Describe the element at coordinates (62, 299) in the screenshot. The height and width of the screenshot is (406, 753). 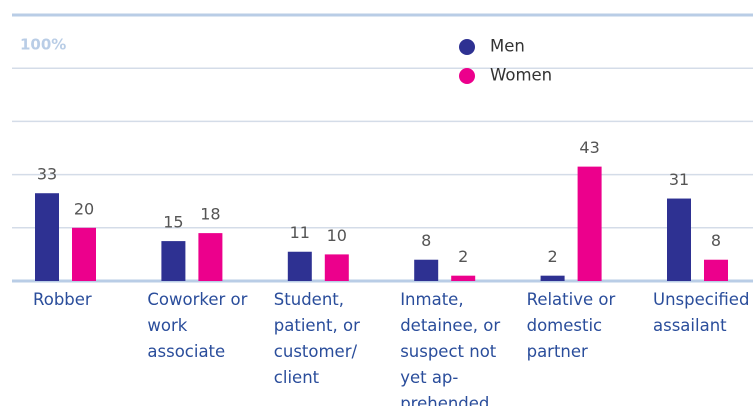
I see `x-tick-label: Robber` at that location.